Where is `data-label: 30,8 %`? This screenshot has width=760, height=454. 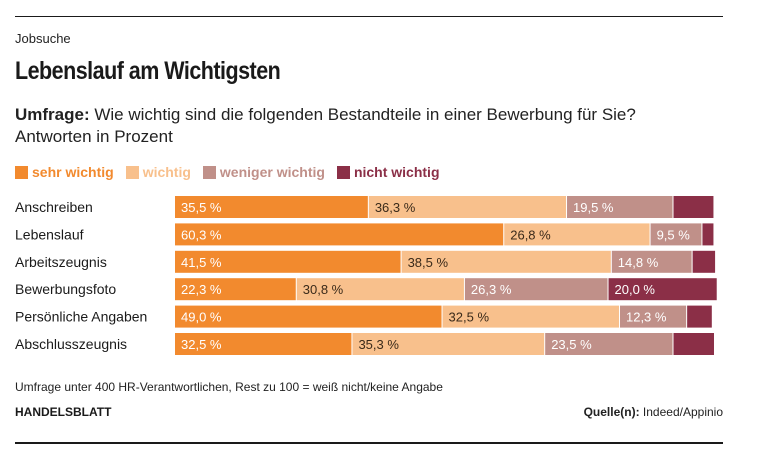
data-label: 30,8 % is located at coordinates (323, 289).